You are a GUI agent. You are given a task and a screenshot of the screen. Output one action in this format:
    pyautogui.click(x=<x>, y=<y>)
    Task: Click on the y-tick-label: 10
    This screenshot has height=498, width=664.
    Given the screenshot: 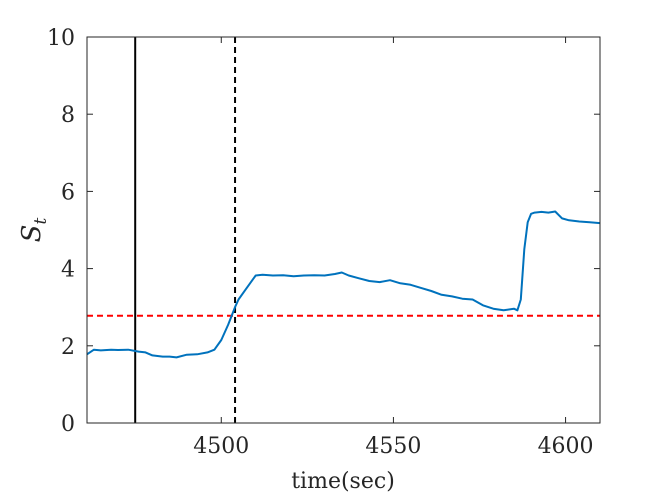 What is the action you would take?
    pyautogui.click(x=61, y=38)
    